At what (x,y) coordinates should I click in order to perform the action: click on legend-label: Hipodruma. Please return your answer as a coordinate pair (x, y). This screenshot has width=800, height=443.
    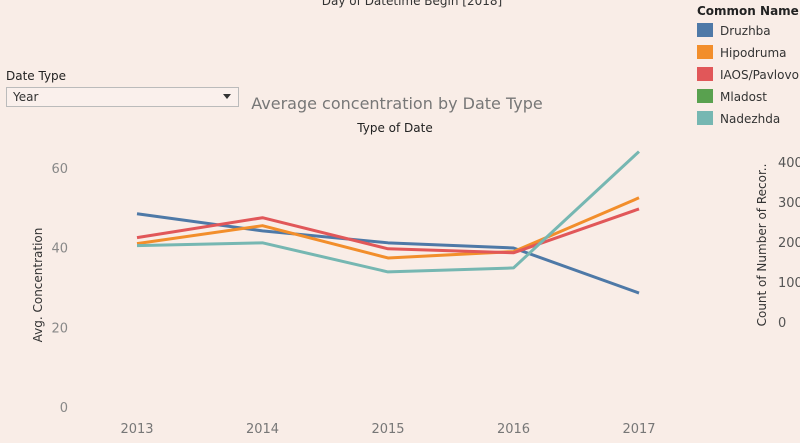
    Looking at the image, I should click on (753, 53).